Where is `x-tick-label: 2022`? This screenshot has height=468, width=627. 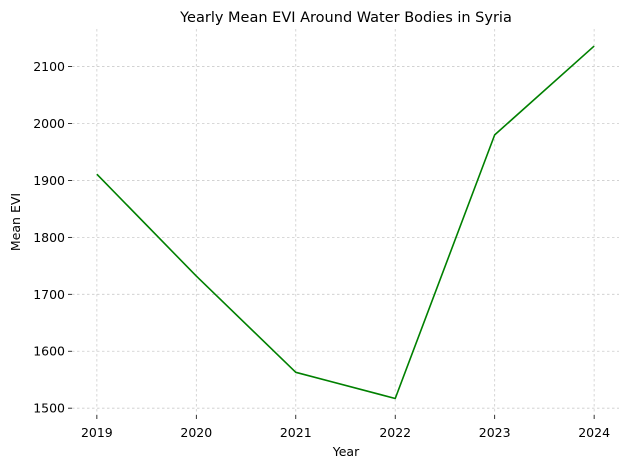
x-tick-label: 2022 is located at coordinates (395, 432).